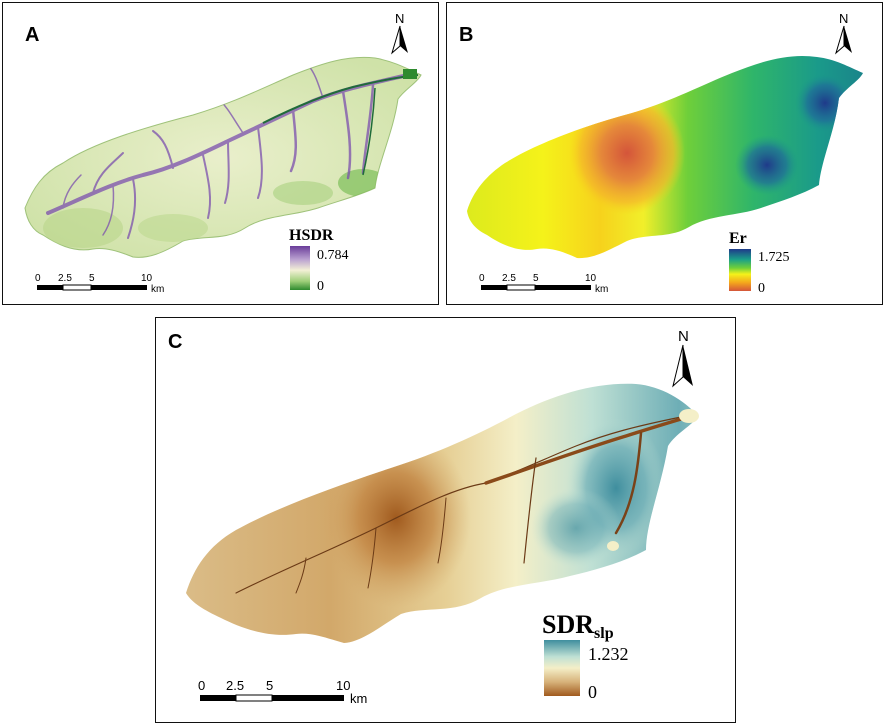  I want to click on legend-a: HSDR 0.784 0, so click(319, 260).